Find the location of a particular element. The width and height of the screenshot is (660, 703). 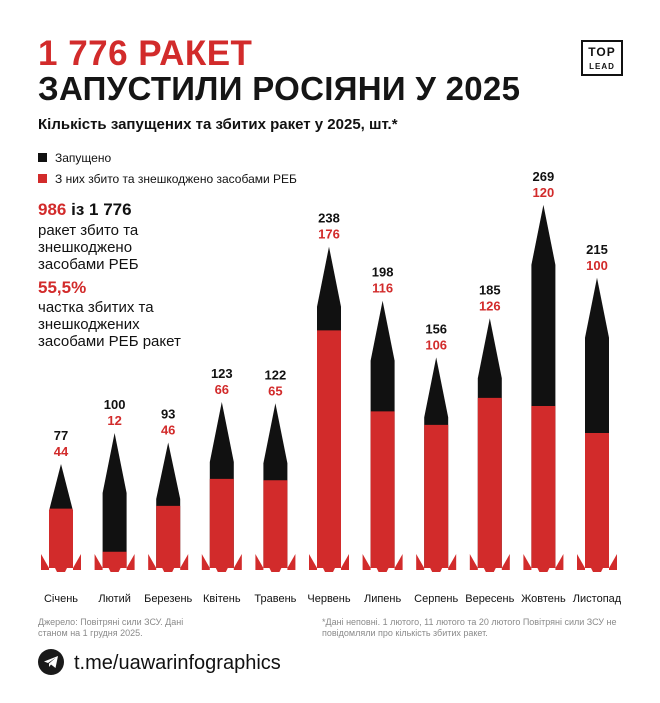

category-label-7: Липень is located at coordinates (383, 599).